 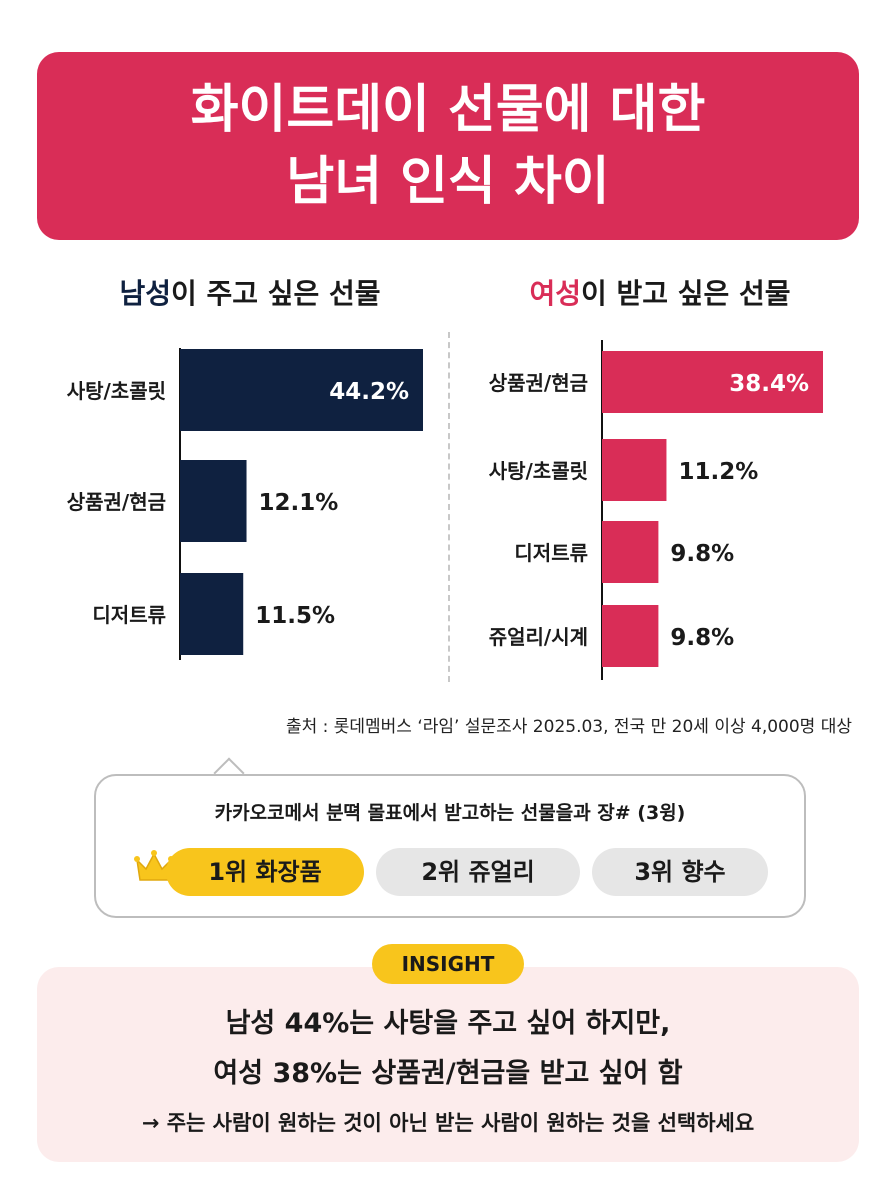 I want to click on male-title-highlight: 남성, so click(x=145, y=293).